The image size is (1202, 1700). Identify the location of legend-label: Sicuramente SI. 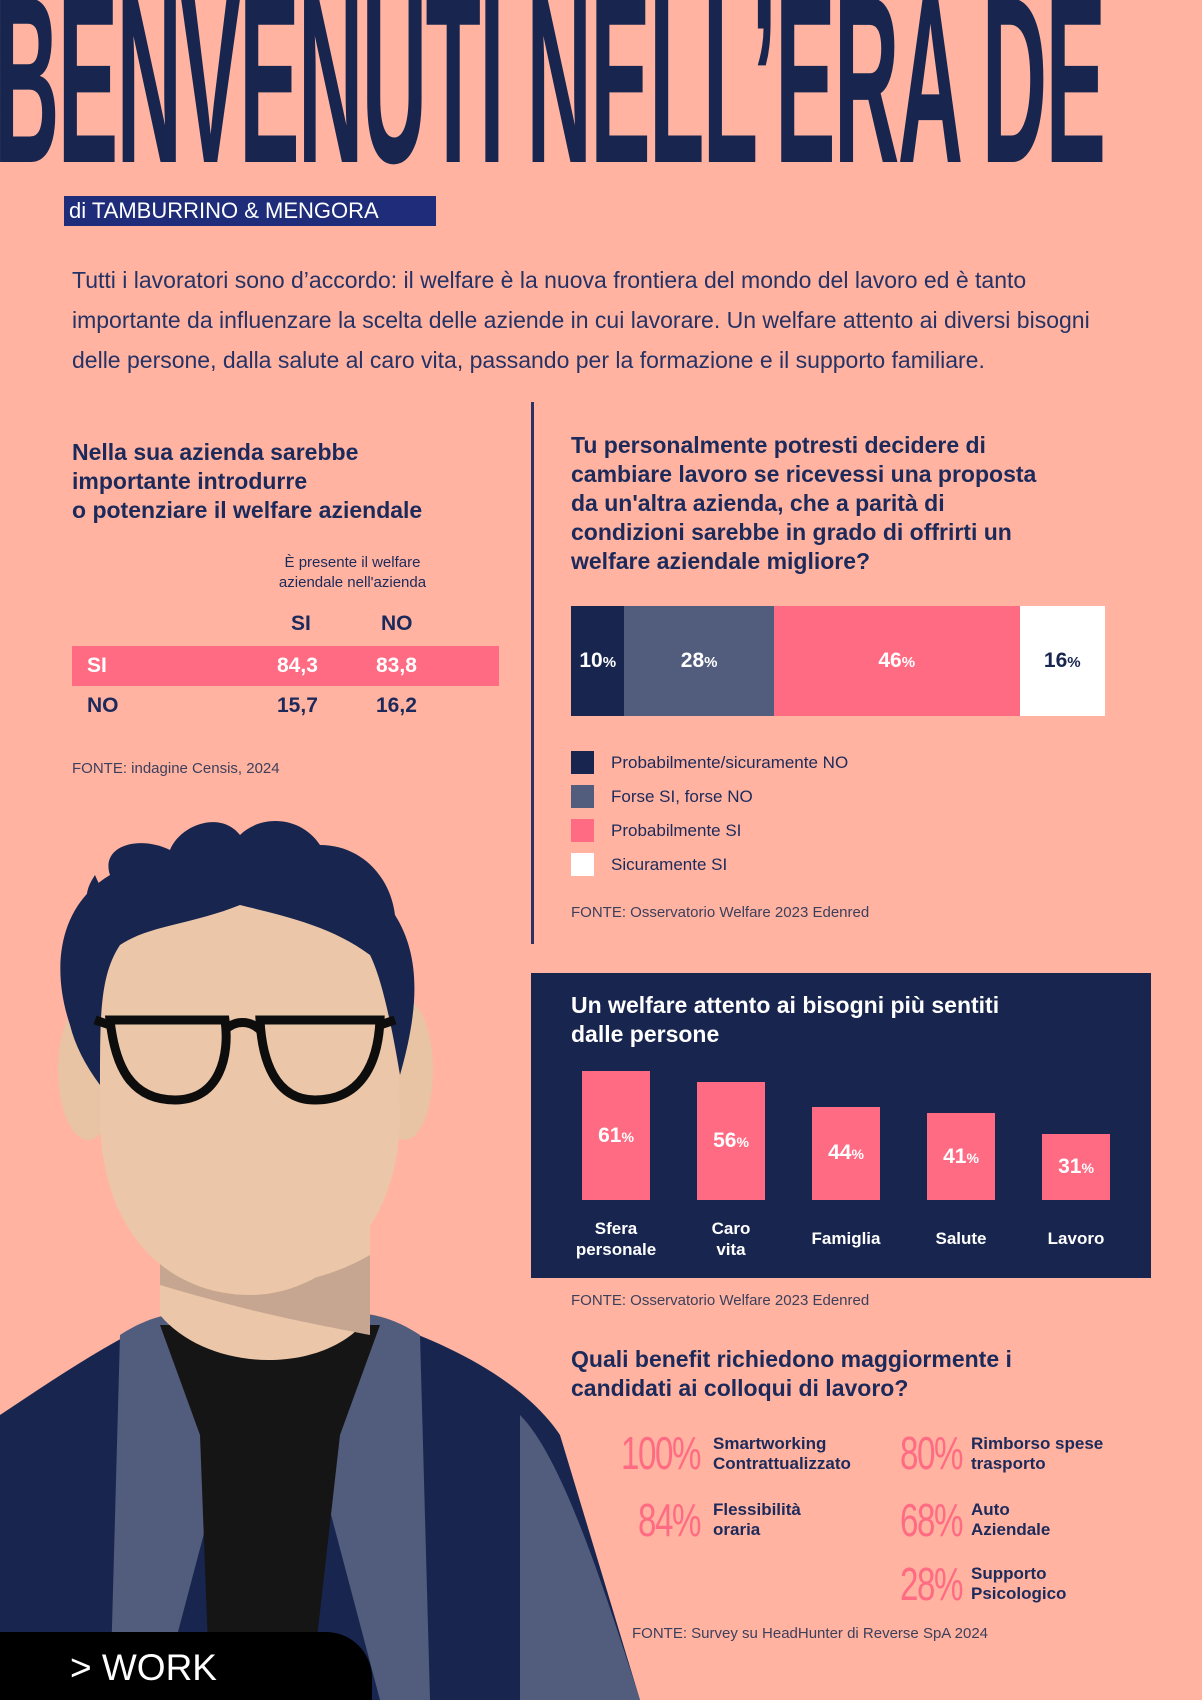
(669, 864).